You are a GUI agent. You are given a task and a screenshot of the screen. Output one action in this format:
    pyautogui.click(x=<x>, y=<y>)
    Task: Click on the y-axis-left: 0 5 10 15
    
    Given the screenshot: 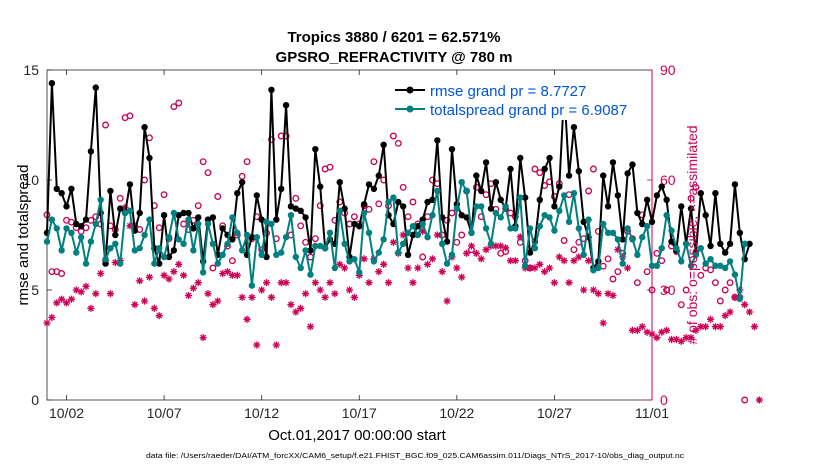 What is the action you would take?
    pyautogui.click(x=37, y=235)
    